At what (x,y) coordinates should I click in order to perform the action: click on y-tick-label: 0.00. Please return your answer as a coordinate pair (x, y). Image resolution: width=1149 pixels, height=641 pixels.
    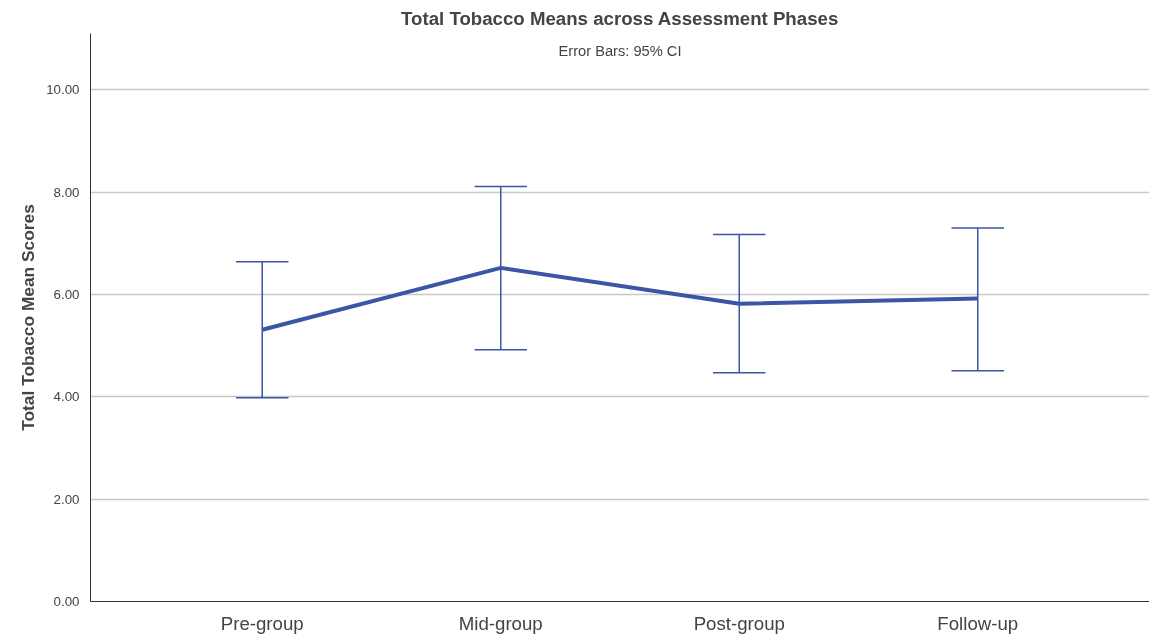
    Looking at the image, I should click on (66, 601).